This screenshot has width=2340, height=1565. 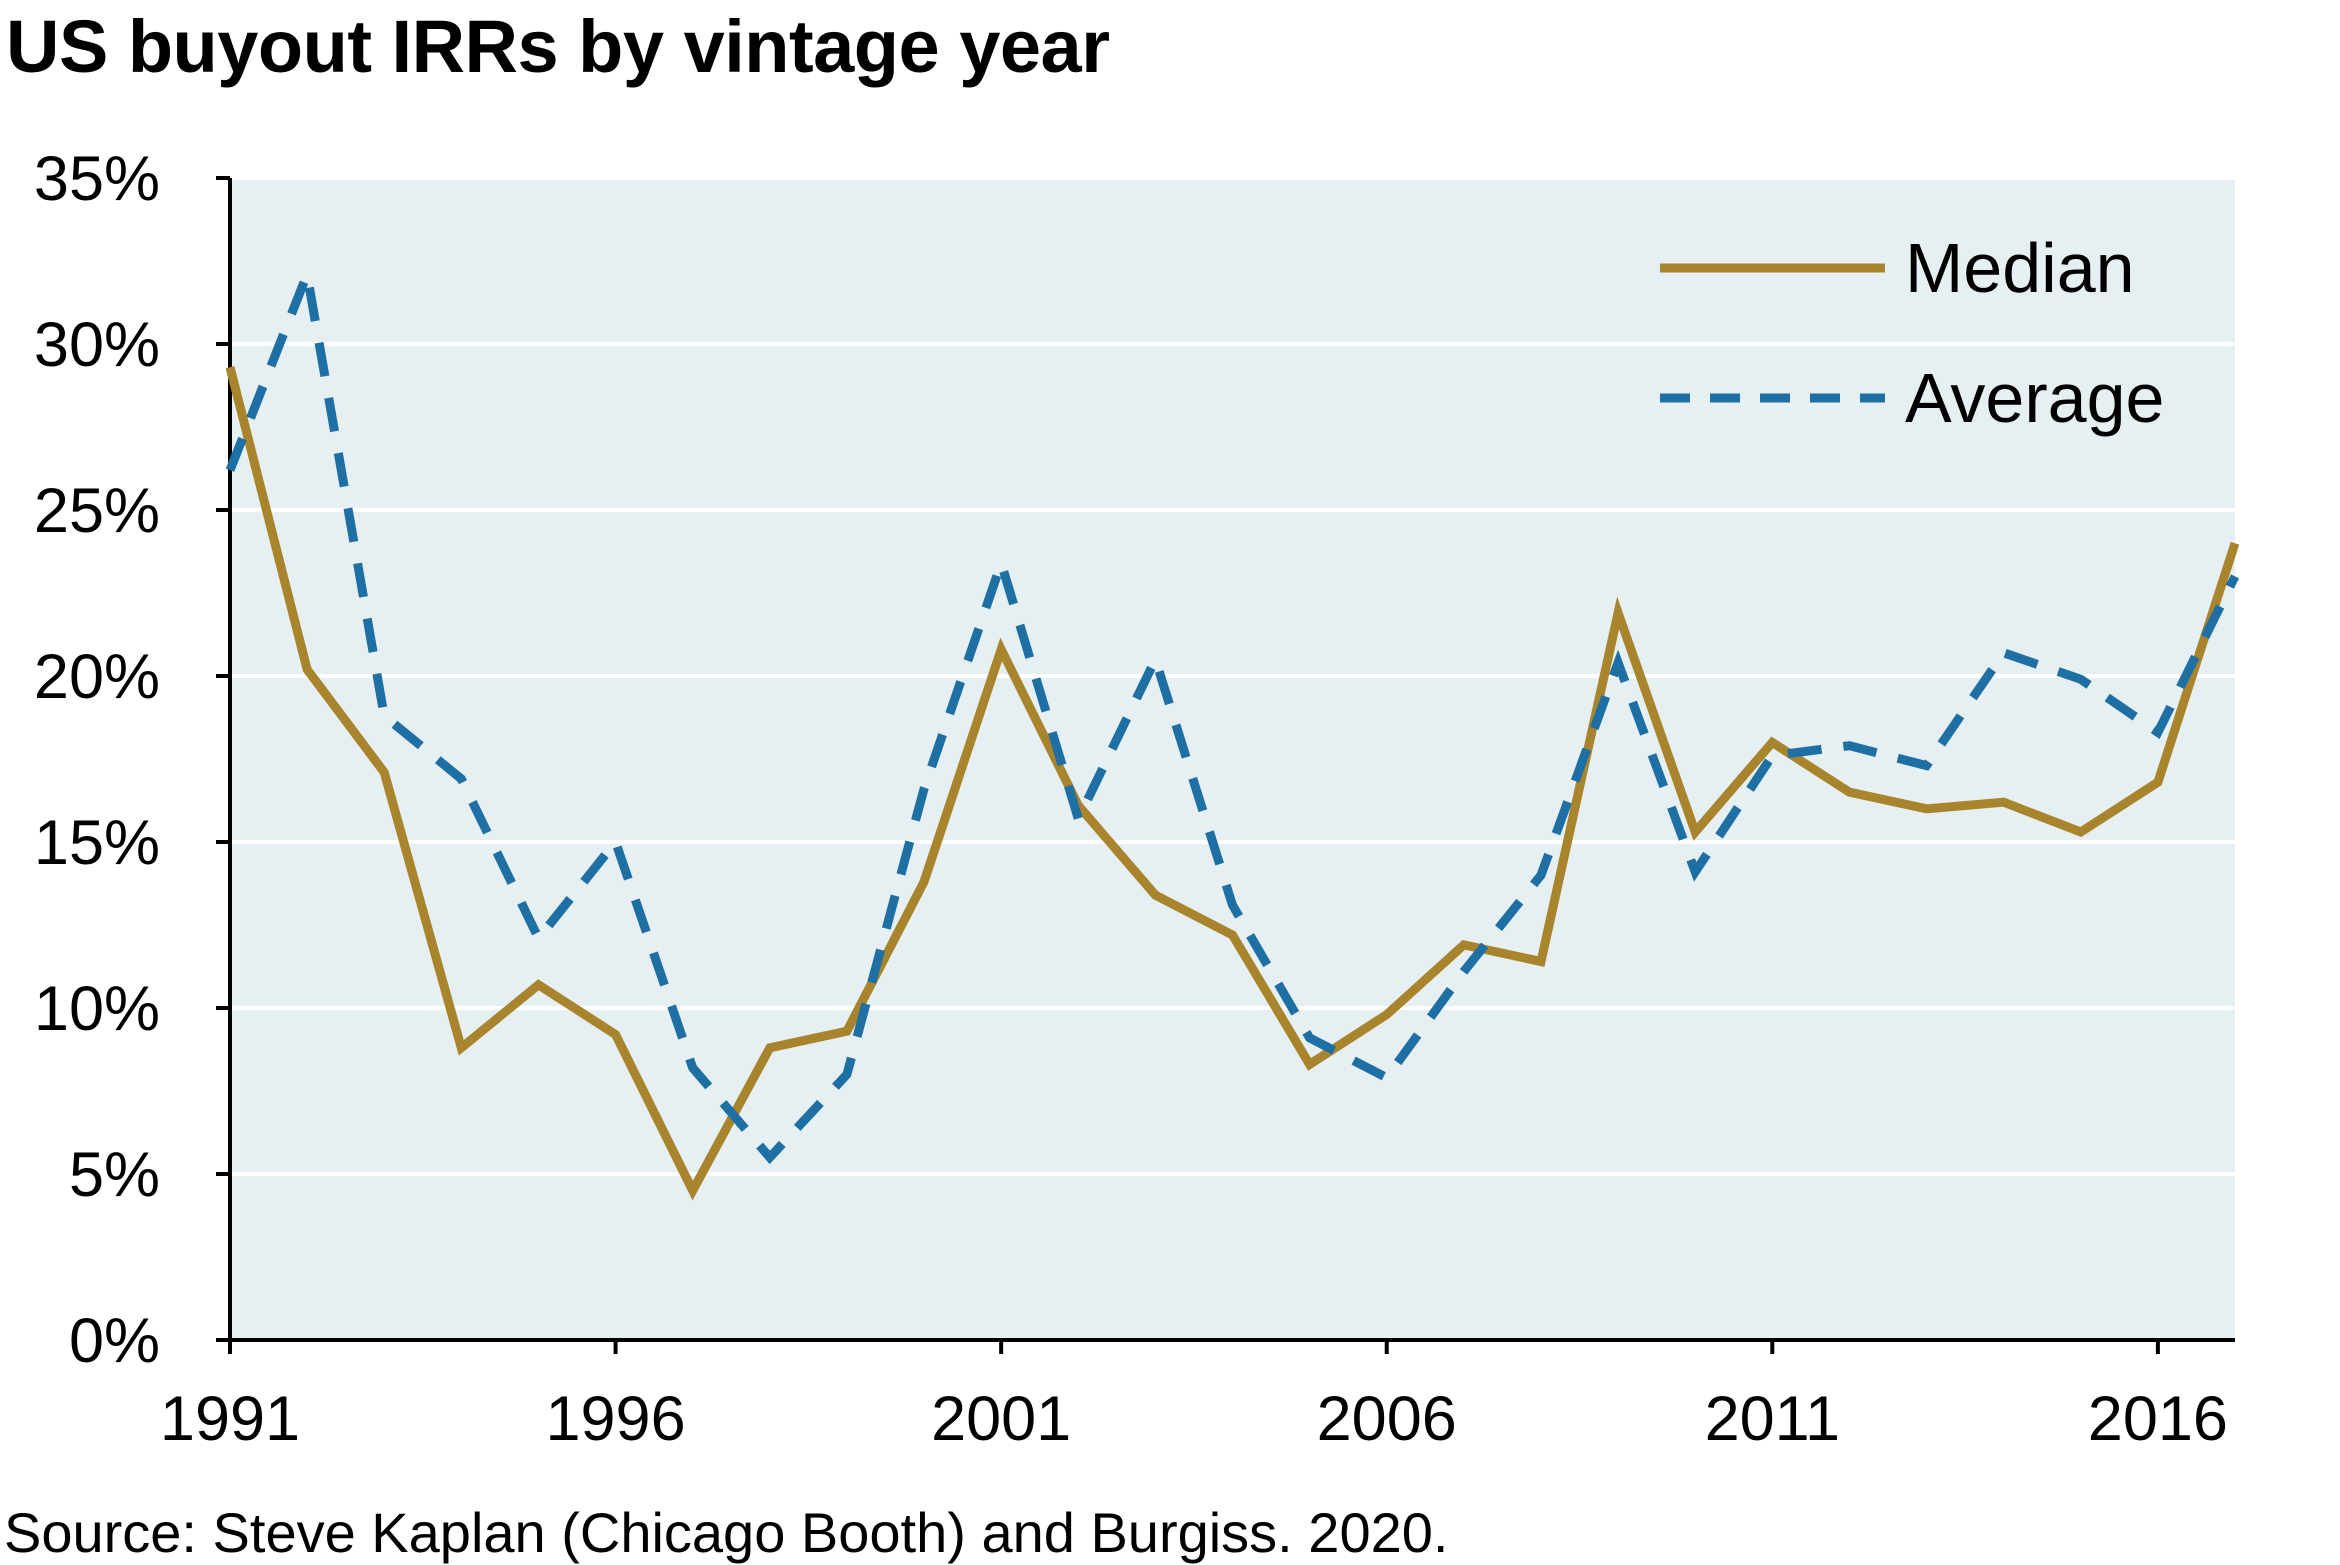 What do you see at coordinates (97, 511) in the screenshot?
I see `y-tick-label: 25%` at bounding box center [97, 511].